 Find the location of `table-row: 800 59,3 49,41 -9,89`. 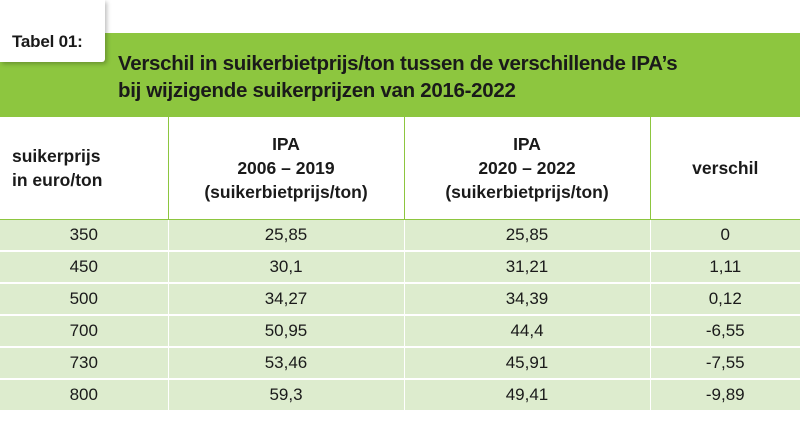

table-row: 800 59,3 49,41 -9,89 is located at coordinates (400, 395).